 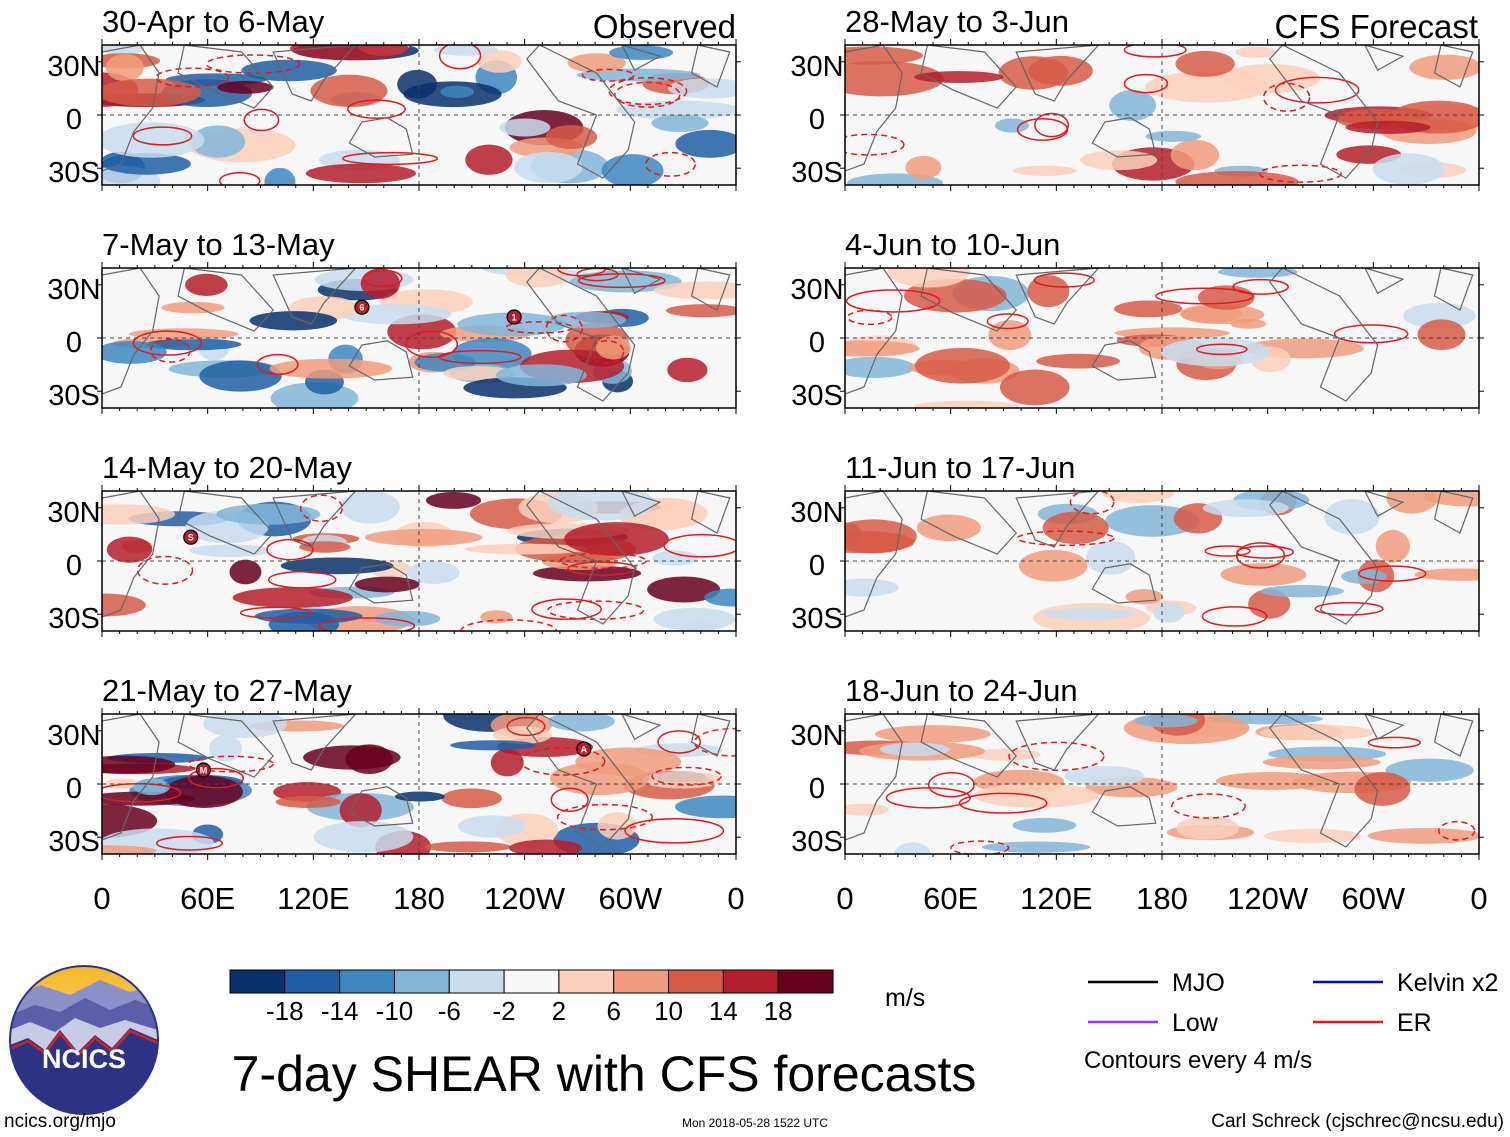 What do you see at coordinates (227, 690) in the screenshot?
I see `panel-date-label: 21-May to 27-May` at bounding box center [227, 690].